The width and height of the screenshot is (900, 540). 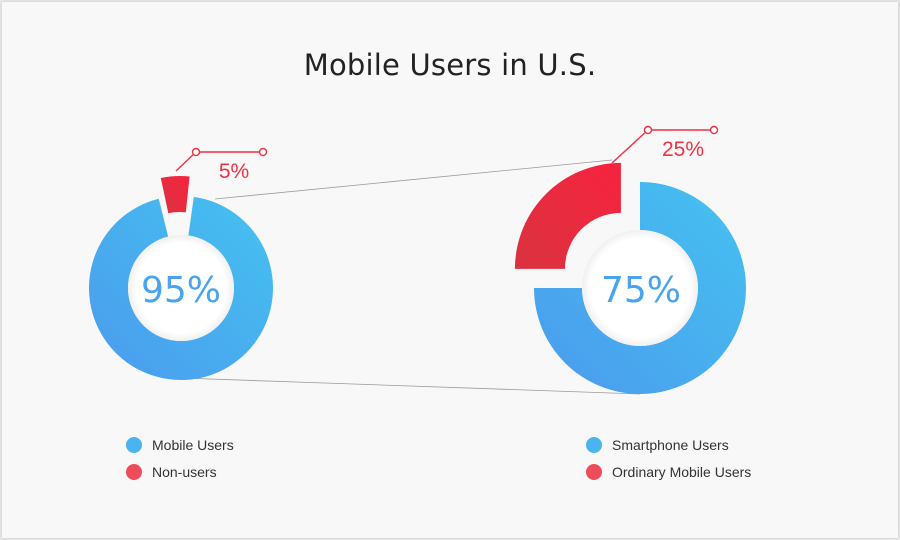 What do you see at coordinates (234, 171) in the screenshot?
I see `donut1-callout-label: 5%` at bounding box center [234, 171].